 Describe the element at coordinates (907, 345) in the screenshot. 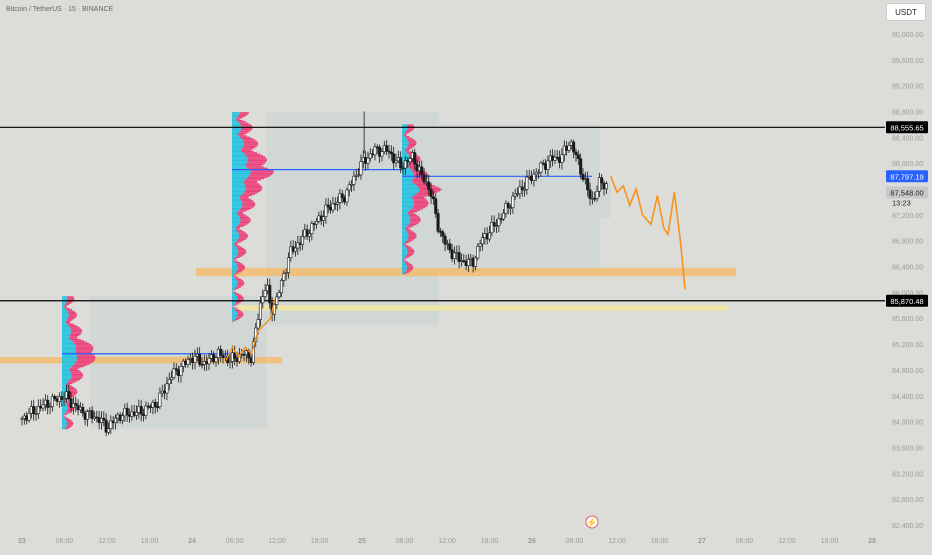

I see `price-tick: 85,200.00` at that location.